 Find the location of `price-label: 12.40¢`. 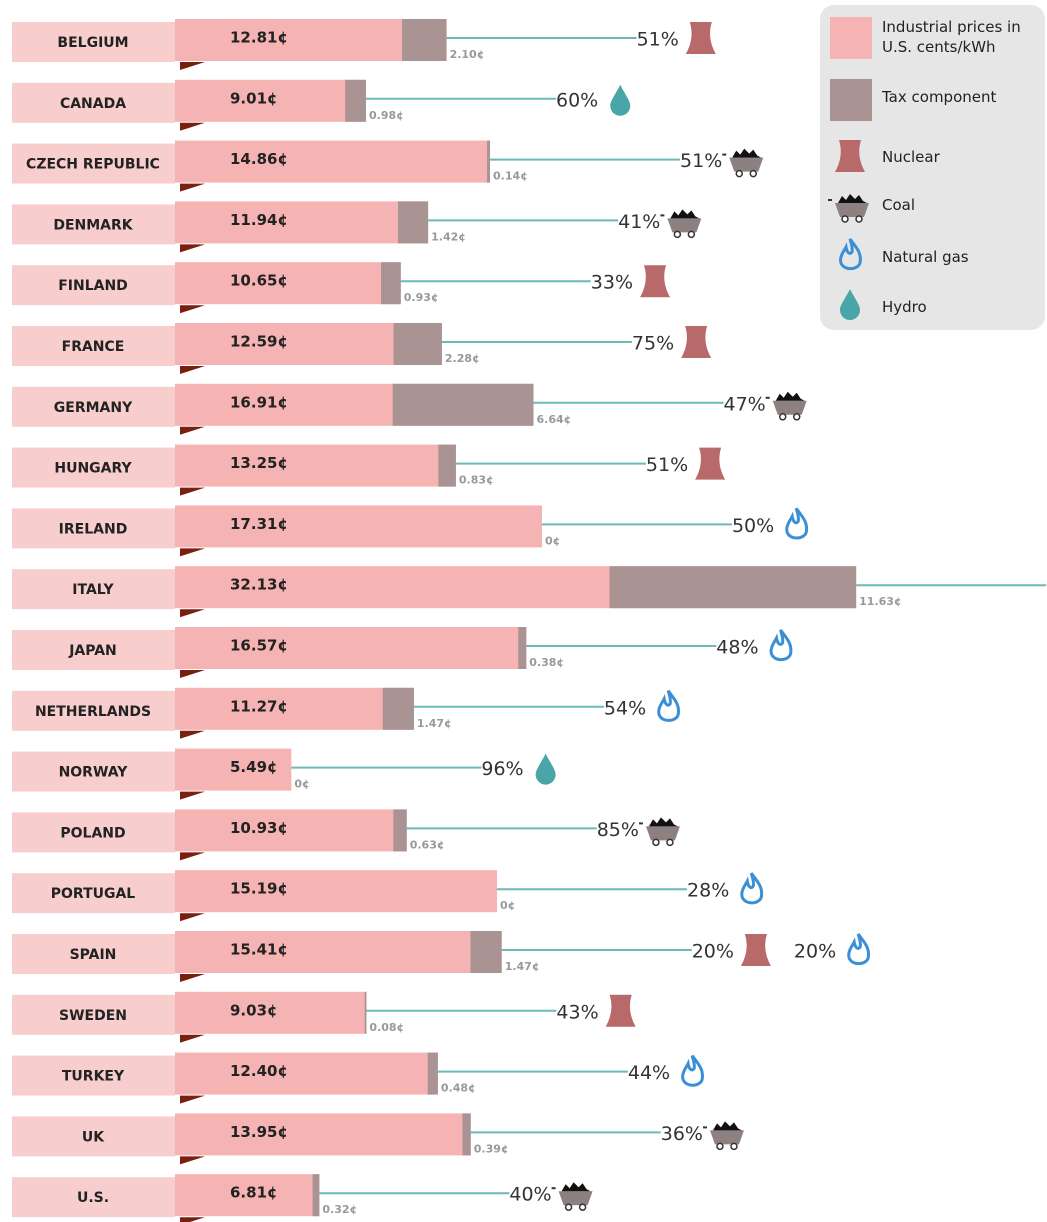

price-label: 12.40¢ is located at coordinates (259, 1071).